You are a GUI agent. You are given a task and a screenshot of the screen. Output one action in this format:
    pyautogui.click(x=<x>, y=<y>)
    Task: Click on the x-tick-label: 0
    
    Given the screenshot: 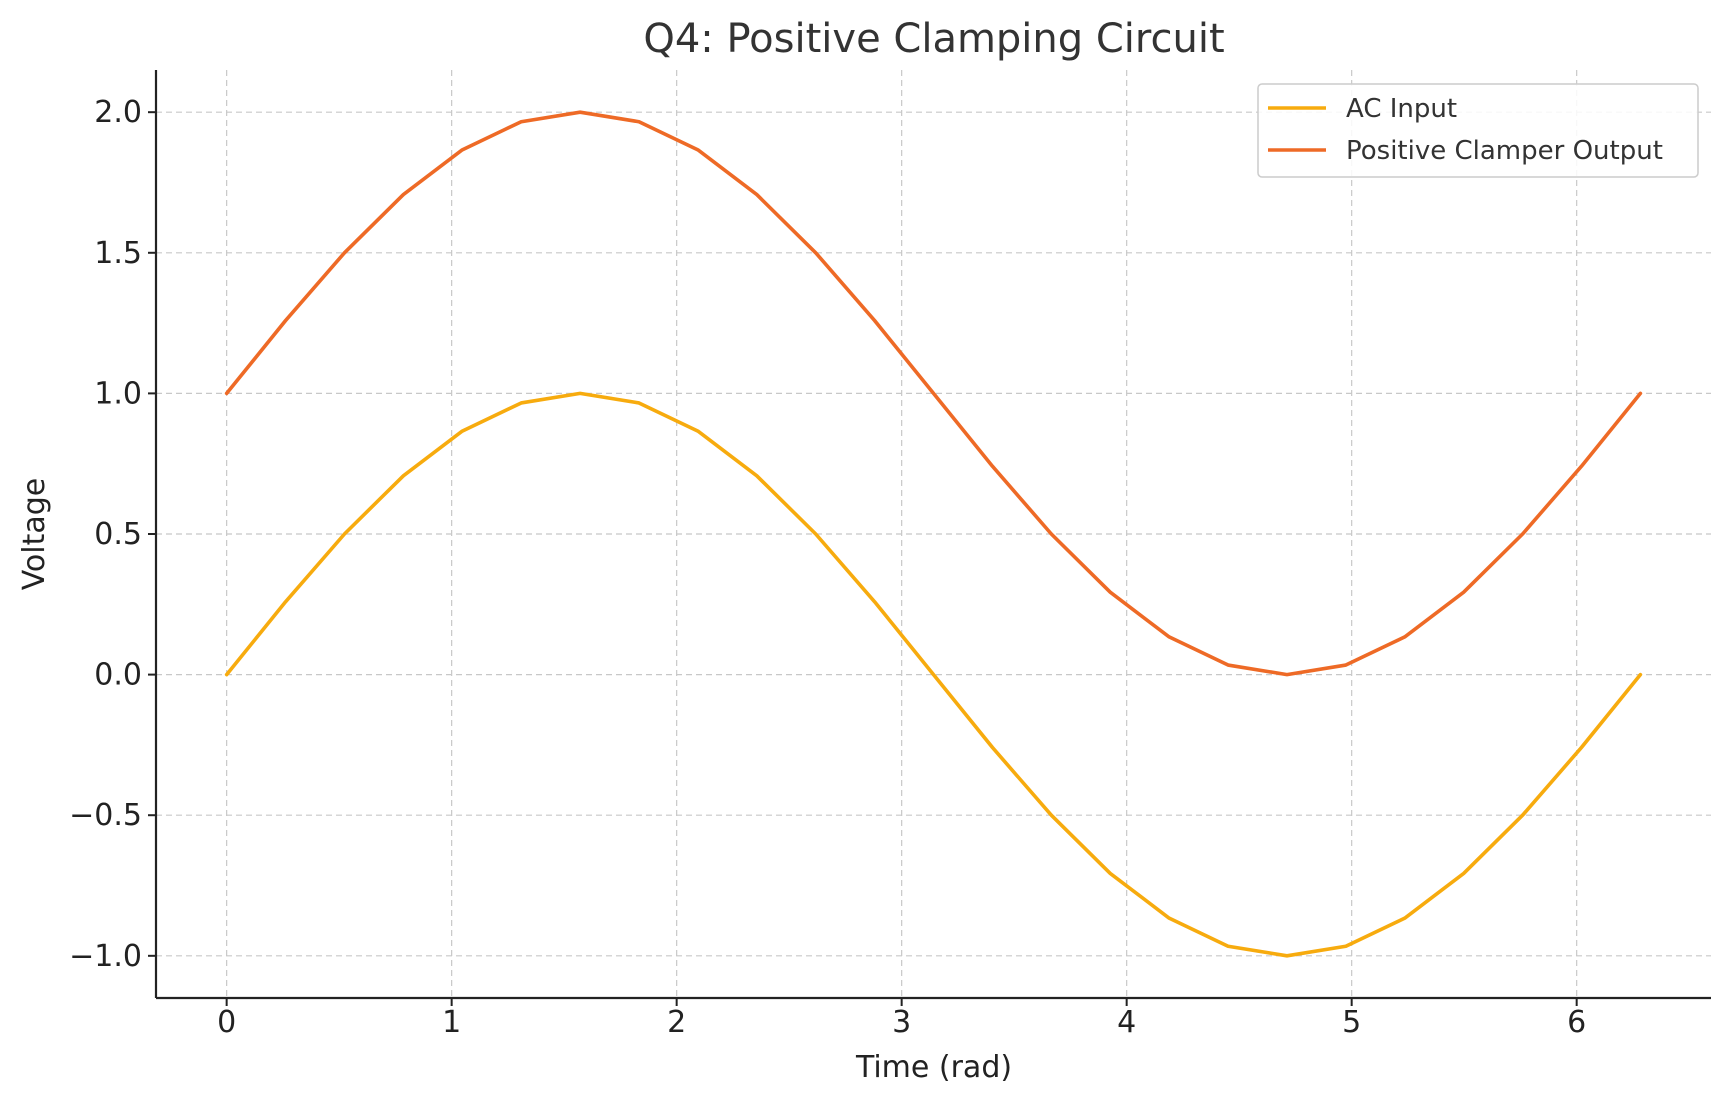 What is the action you would take?
    pyautogui.click(x=226, y=1022)
    